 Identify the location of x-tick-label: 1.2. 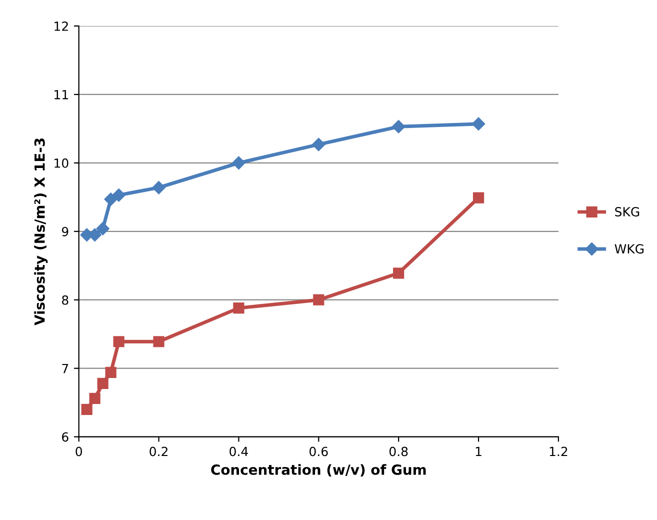
(559, 451).